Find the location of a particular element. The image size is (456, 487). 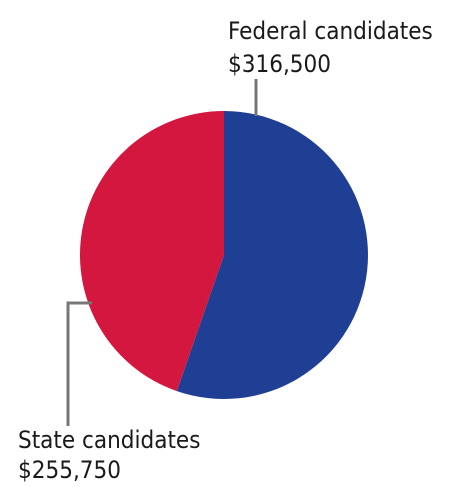

federal-value: $316,500 is located at coordinates (279, 64).